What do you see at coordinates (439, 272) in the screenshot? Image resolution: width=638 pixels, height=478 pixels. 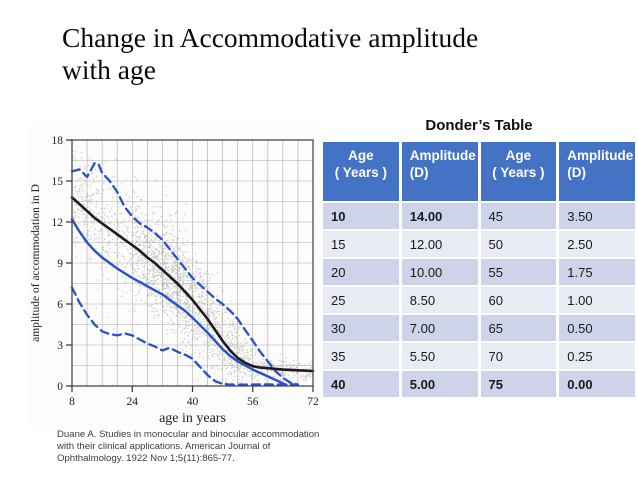 I see `table-cell: 10.00` at bounding box center [439, 272].